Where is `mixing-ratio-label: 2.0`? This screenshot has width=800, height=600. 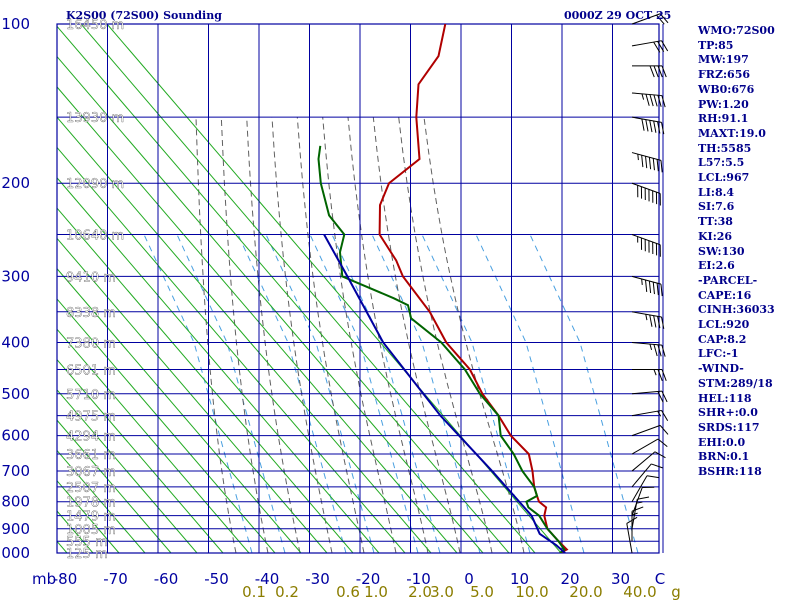 mixing-ratio-label: 2.0 is located at coordinates (420, 591).